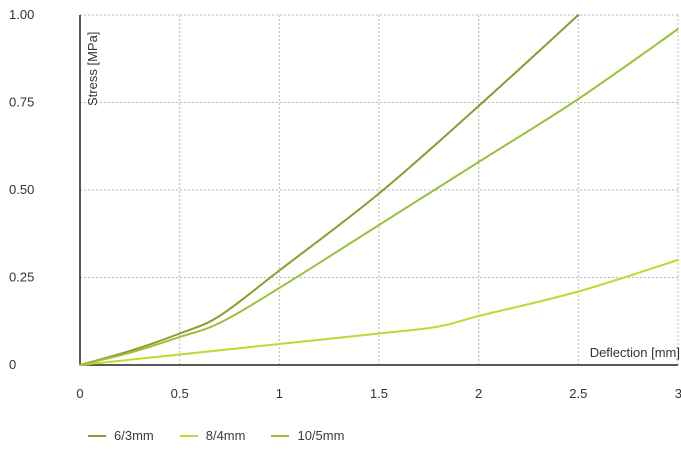  Describe the element at coordinates (635, 352) in the screenshot. I see `x-axis-label: Deflection [mm]` at that location.